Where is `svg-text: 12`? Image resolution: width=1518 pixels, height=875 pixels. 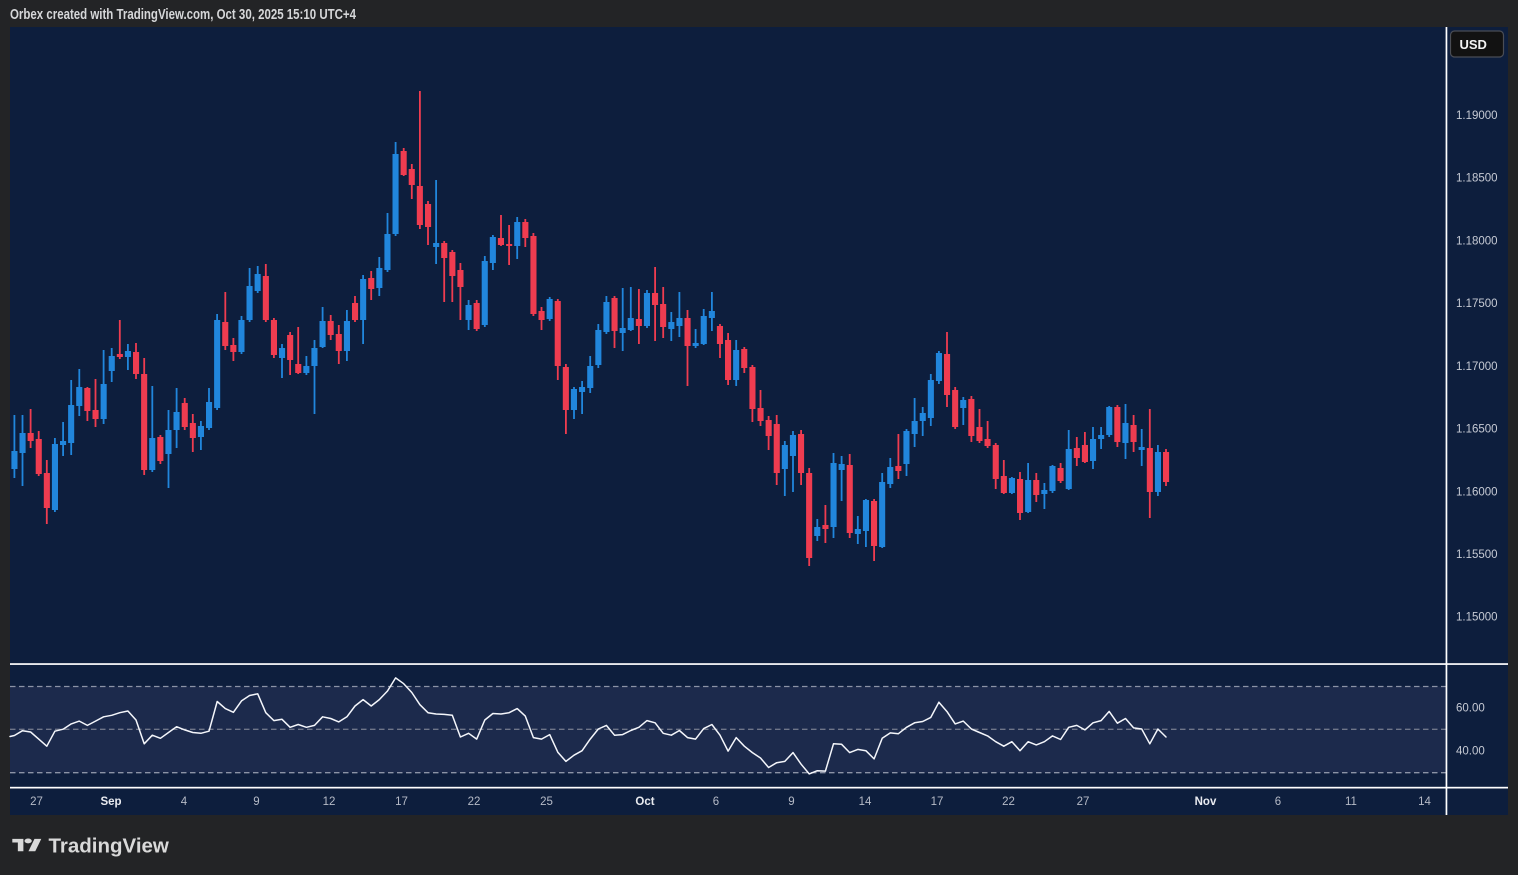
svg-text: 12 is located at coordinates (329, 802).